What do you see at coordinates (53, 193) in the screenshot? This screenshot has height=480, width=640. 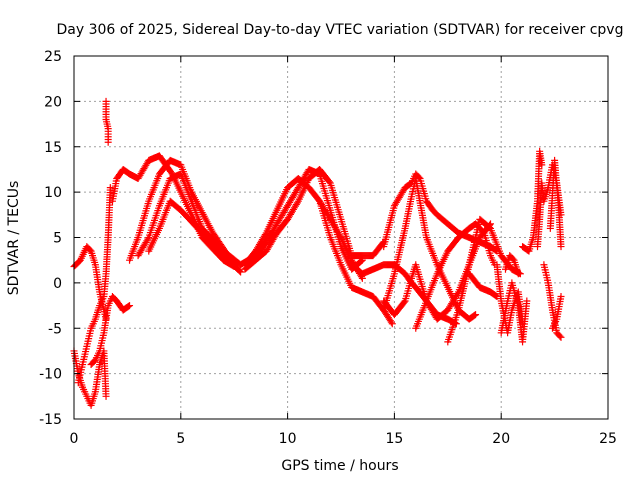 I see `y-tick-label: 10` at bounding box center [53, 193].